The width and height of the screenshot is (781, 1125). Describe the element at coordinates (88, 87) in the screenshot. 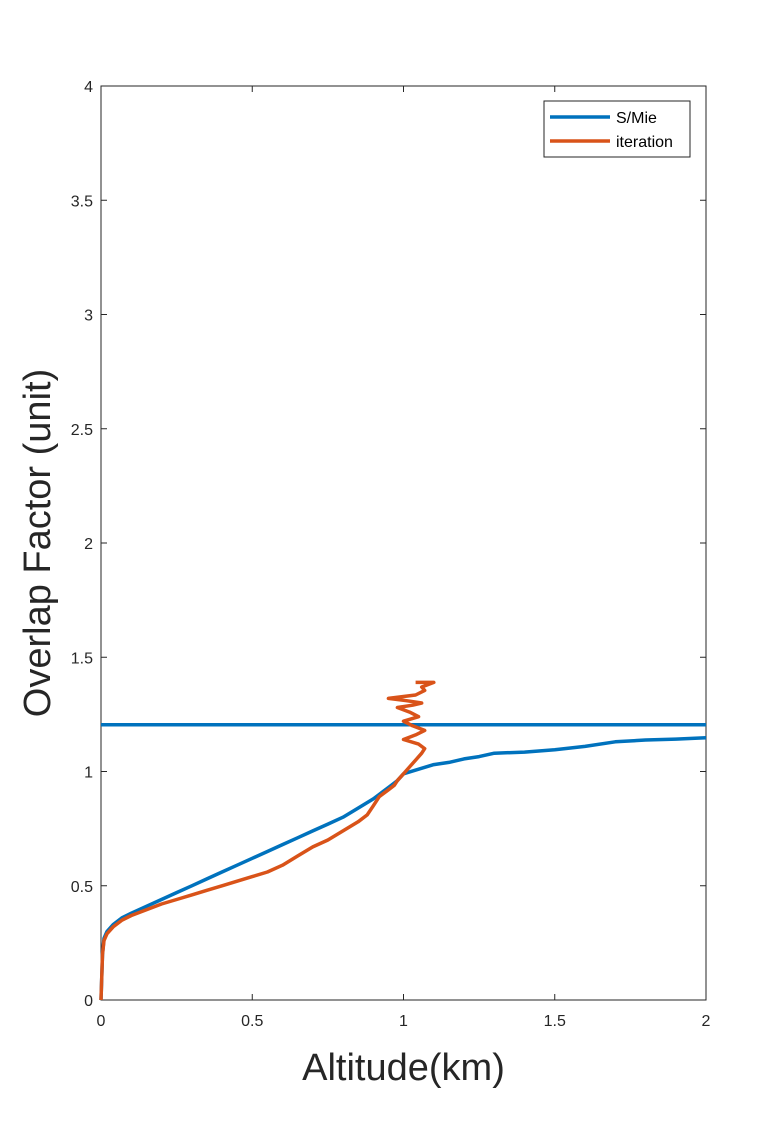

I see `y-tick-label: 4` at that location.